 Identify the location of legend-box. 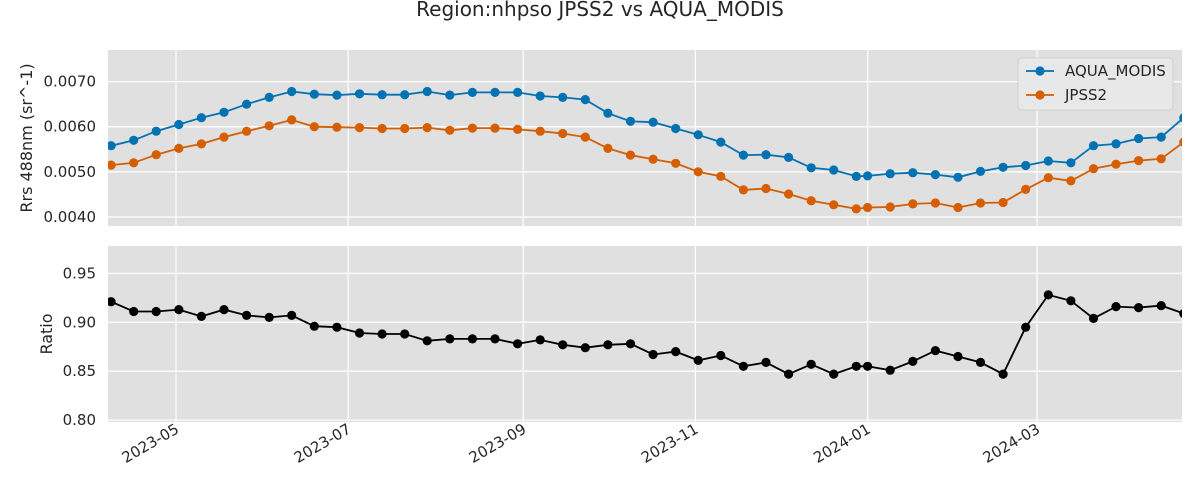
(1095, 84).